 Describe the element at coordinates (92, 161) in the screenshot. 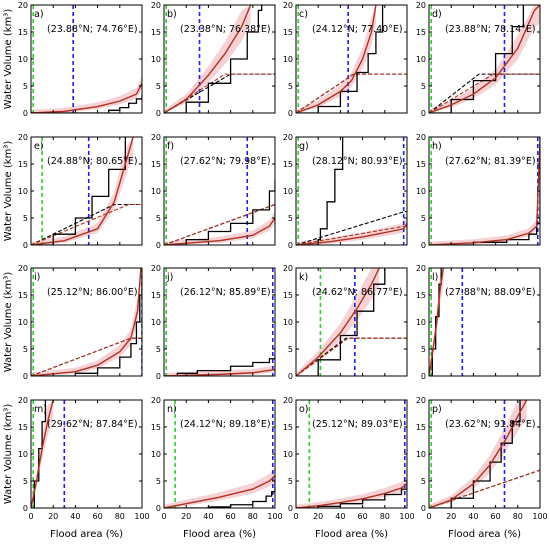

I see `panel-coordinates: (24.88°N; 80.65°E)` at that location.